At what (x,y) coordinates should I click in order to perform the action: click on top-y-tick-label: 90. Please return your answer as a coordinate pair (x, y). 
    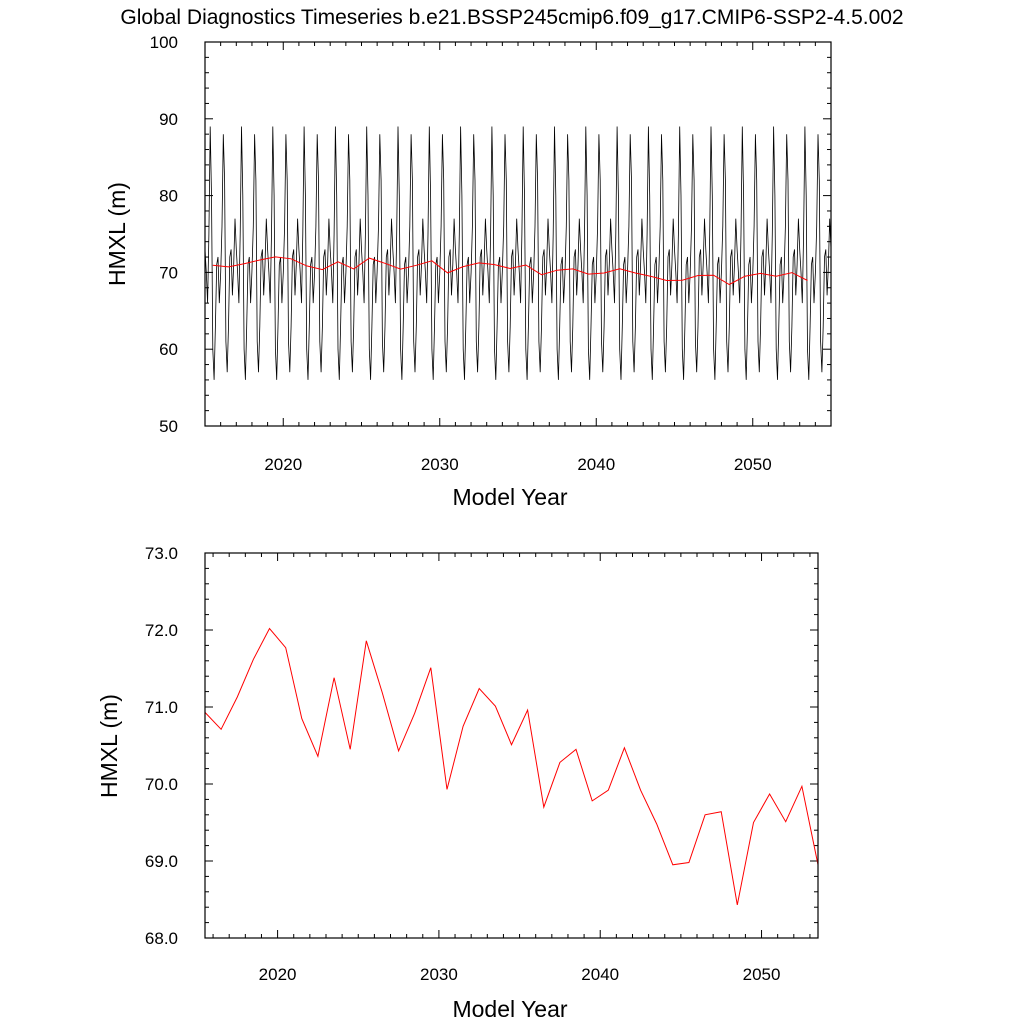
    Looking at the image, I should click on (168, 119).